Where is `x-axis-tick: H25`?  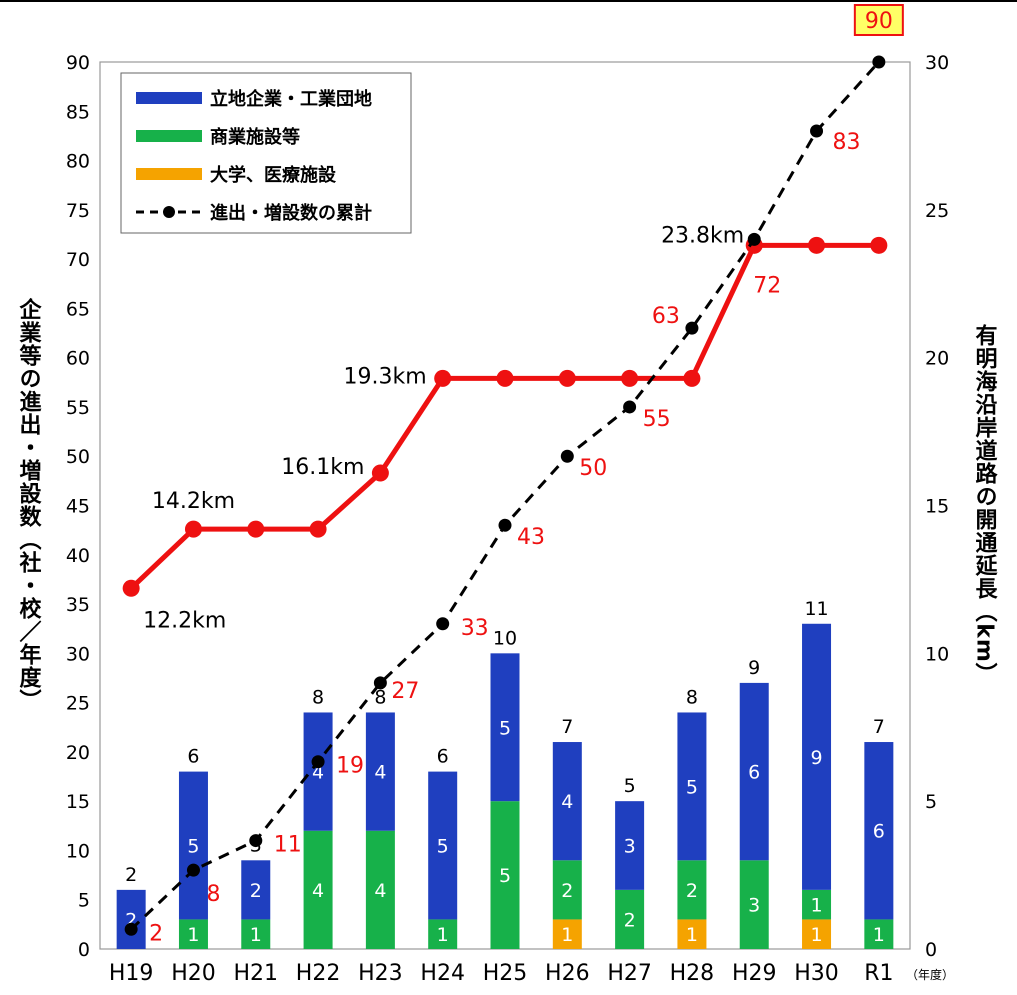
x-axis-tick: H25 is located at coordinates (505, 973).